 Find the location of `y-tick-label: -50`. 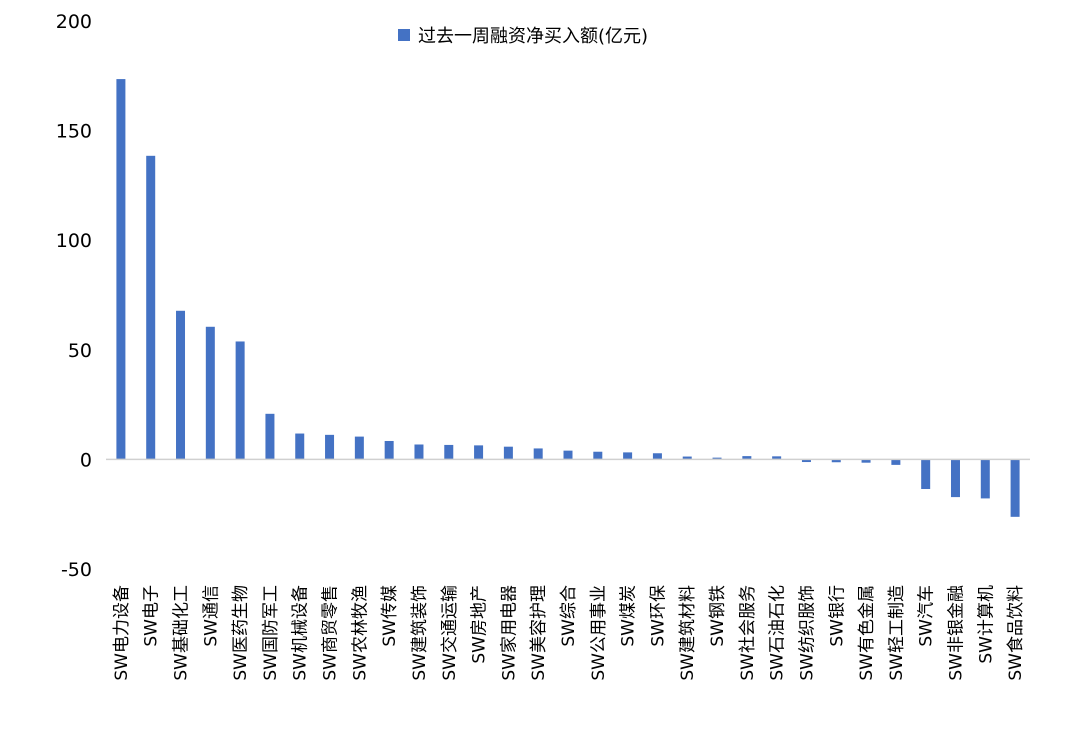

y-tick-label: -50 is located at coordinates (76, 570).